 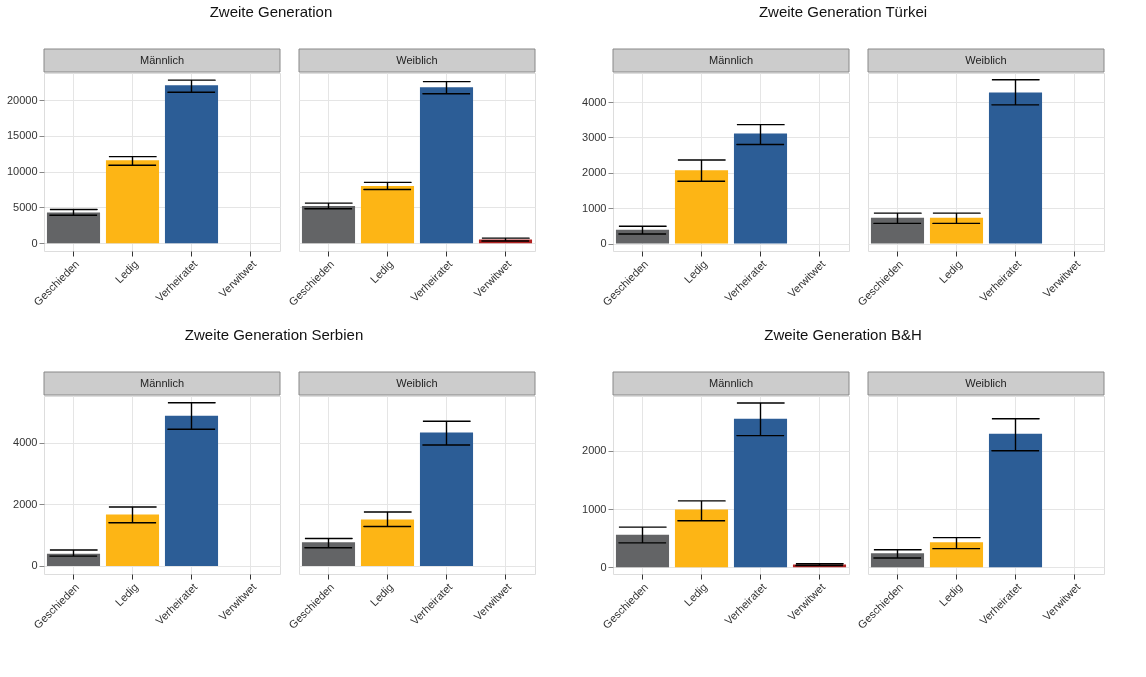 What do you see at coordinates (271, 11) in the screenshot?
I see `chart-title: Zweite Generation` at bounding box center [271, 11].